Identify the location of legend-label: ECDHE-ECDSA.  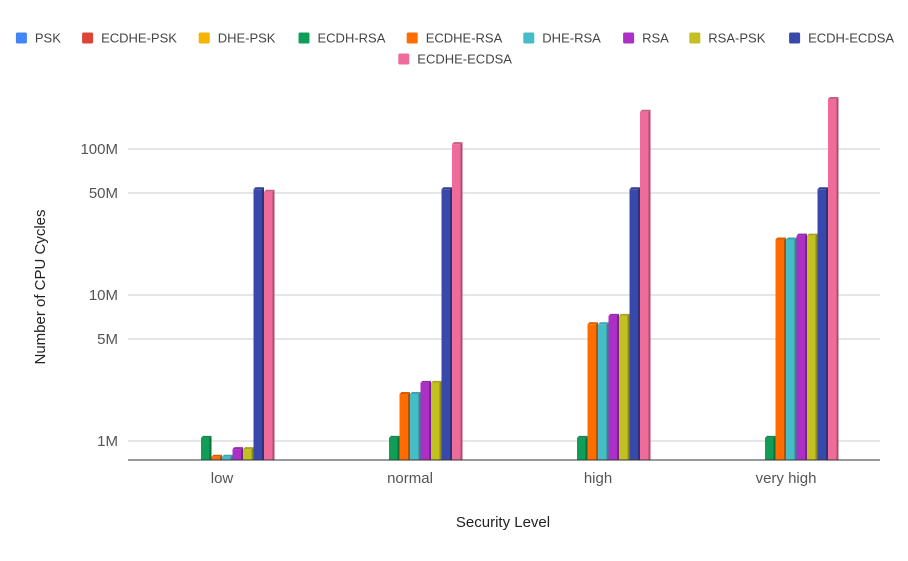
(464, 59).